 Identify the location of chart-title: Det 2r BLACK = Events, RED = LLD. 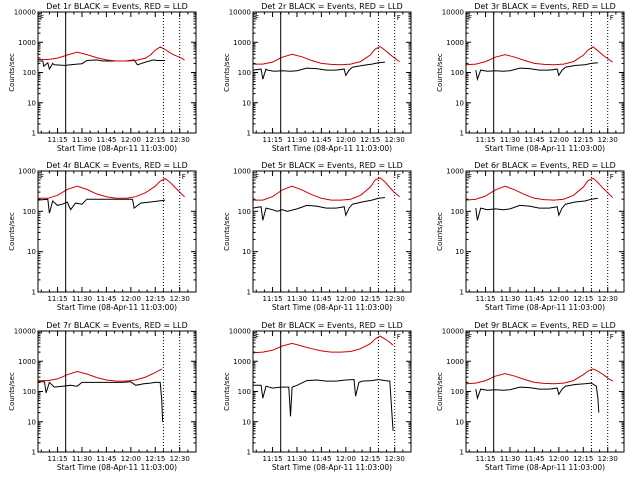
(332, 6).